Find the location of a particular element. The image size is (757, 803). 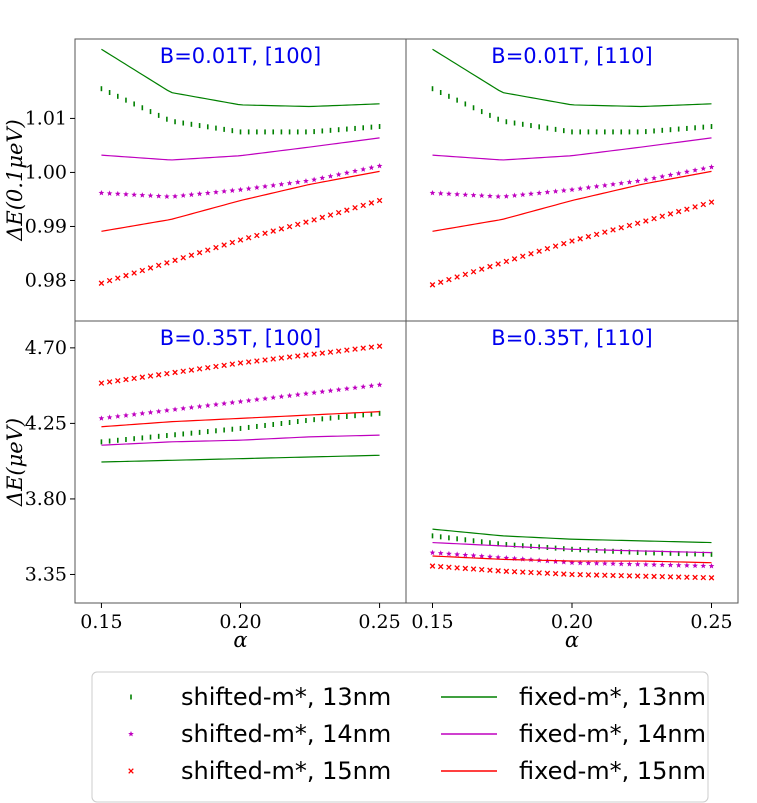

y-axis-label: ΔE(0.1μeV) is located at coordinates (15, 180).